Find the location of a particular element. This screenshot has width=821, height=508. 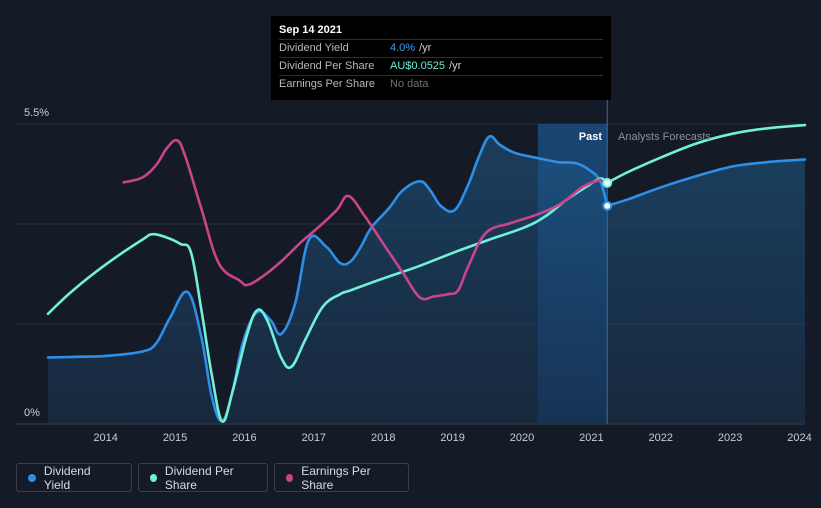

dividend-yield-forecast-line is located at coordinates (706, 183).